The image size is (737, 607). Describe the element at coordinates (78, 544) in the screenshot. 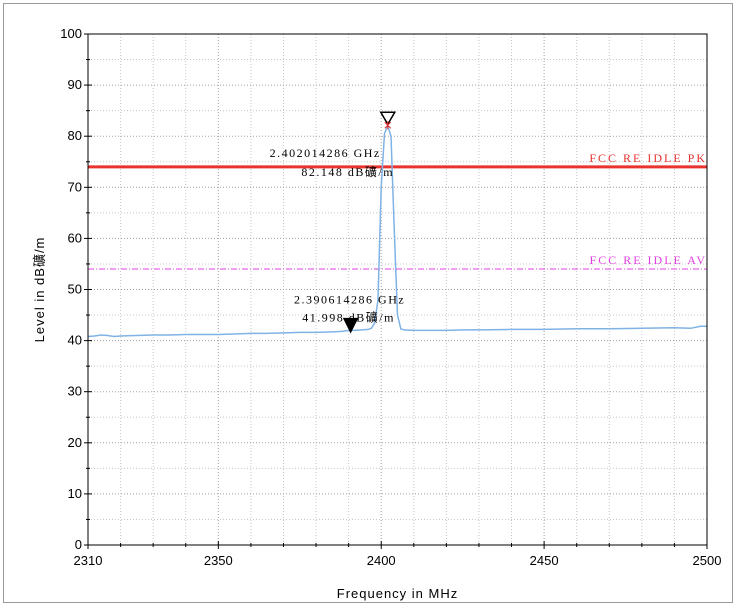

I see `y-tick-label: 0` at that location.